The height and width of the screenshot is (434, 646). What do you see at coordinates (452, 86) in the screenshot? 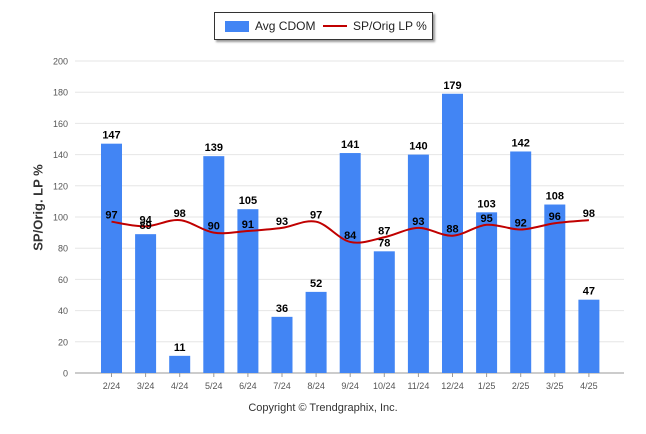
I see `bar-value-label: 179` at bounding box center [452, 86].